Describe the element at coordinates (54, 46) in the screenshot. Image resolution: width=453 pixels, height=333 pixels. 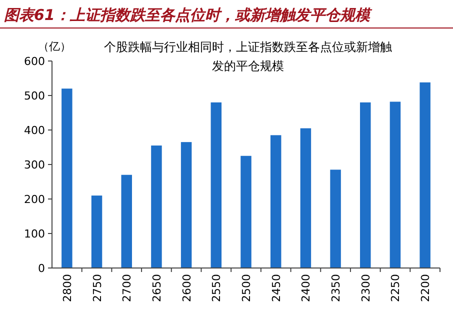
I see `y-axis-title: （亿）` at that location.